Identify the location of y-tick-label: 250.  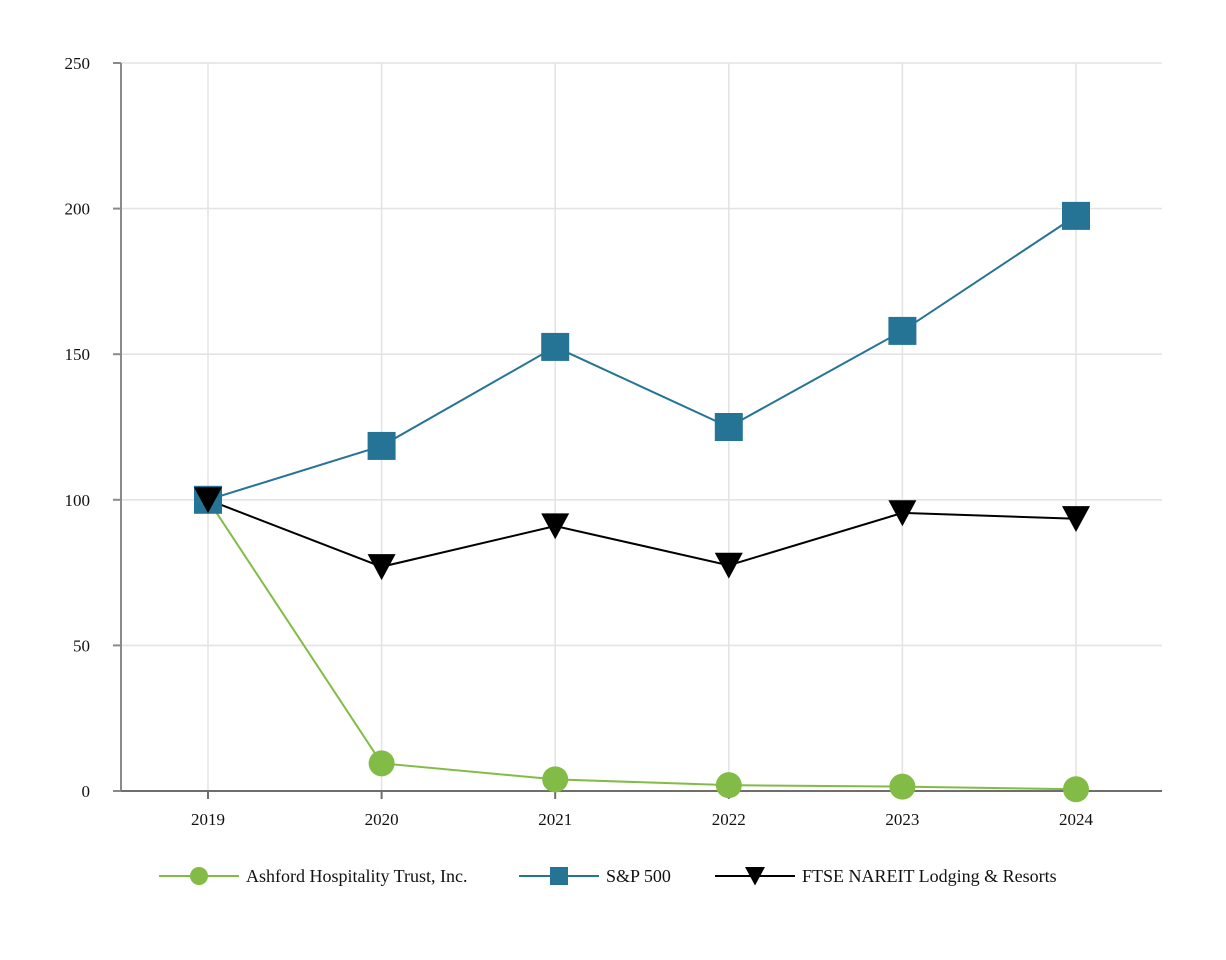
(78, 63).